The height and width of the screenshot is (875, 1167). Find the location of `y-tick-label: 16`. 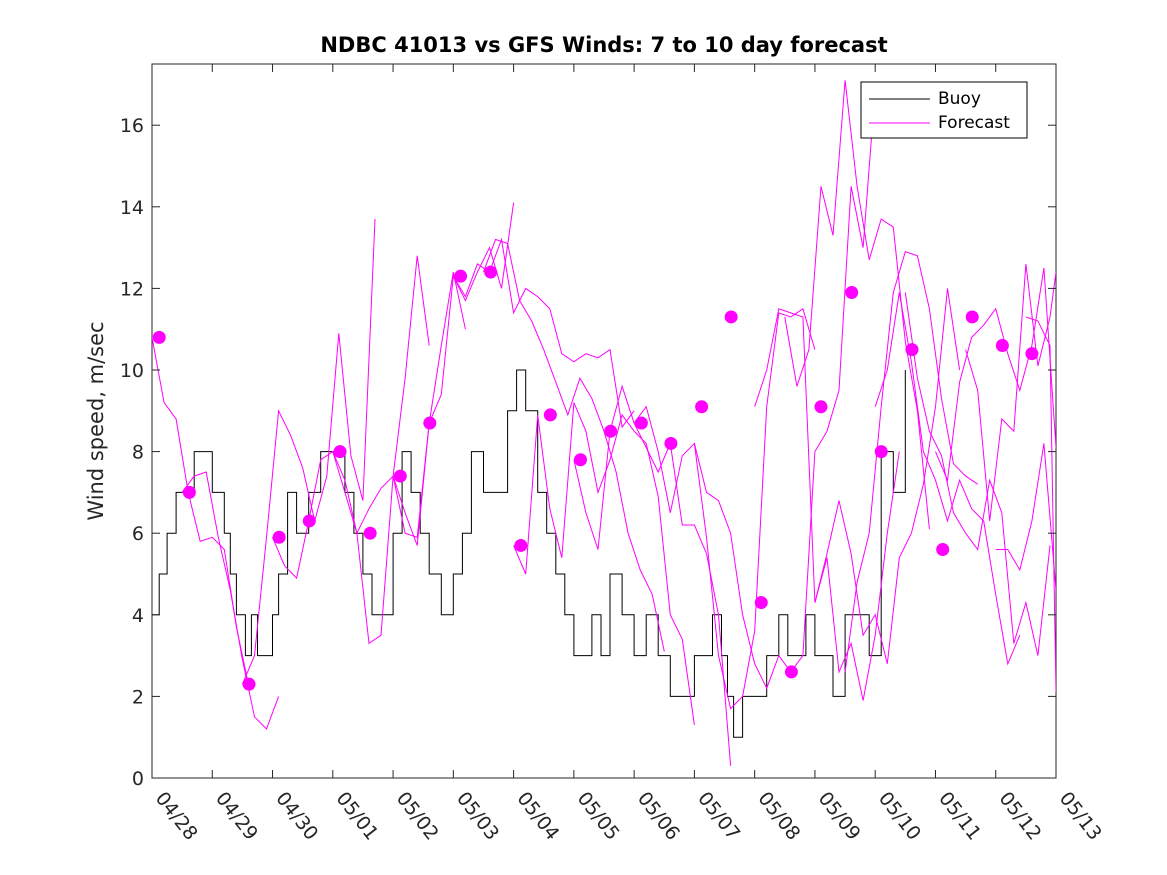

y-tick-label: 16 is located at coordinates (132, 126).